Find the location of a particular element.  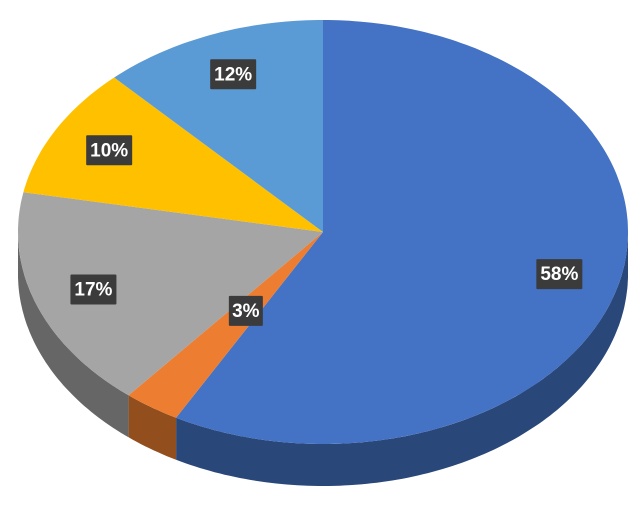

data-label: 3% is located at coordinates (246, 311).